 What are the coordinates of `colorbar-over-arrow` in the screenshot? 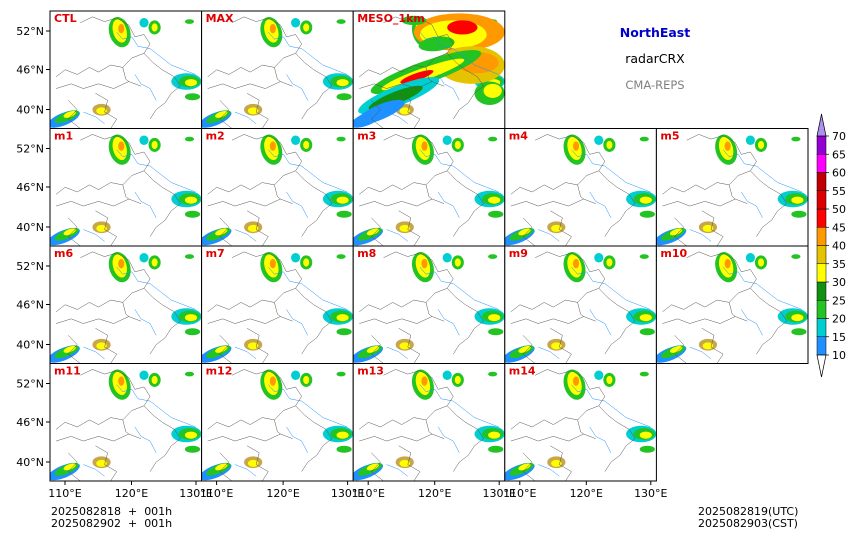 It's located at (821, 125).